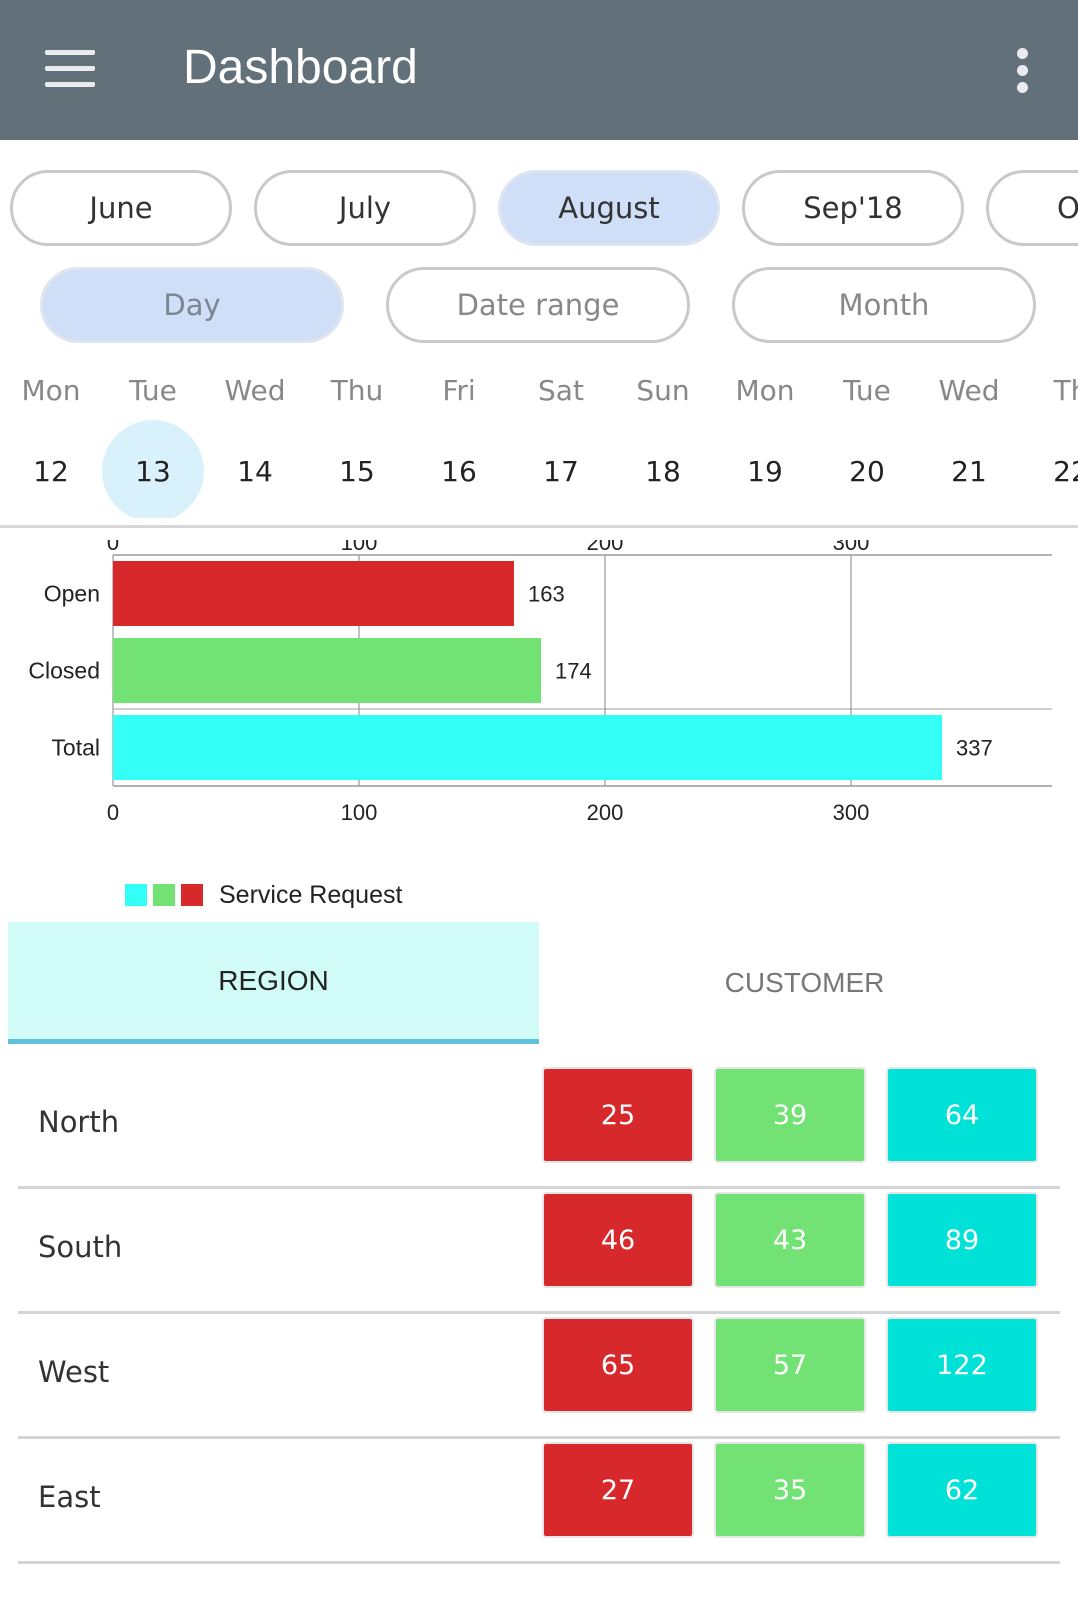 This screenshot has height=1617, width=1078. What do you see at coordinates (969, 471) in the screenshot?
I see `day-number: 21` at bounding box center [969, 471].